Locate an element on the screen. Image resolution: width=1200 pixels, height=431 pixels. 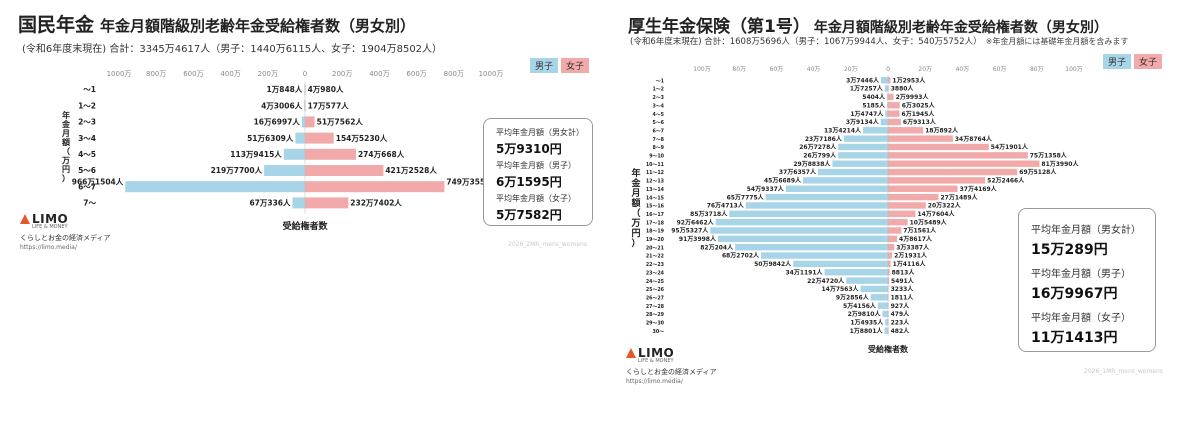
male-value-label: 26万799人 is located at coordinates (820, 156).